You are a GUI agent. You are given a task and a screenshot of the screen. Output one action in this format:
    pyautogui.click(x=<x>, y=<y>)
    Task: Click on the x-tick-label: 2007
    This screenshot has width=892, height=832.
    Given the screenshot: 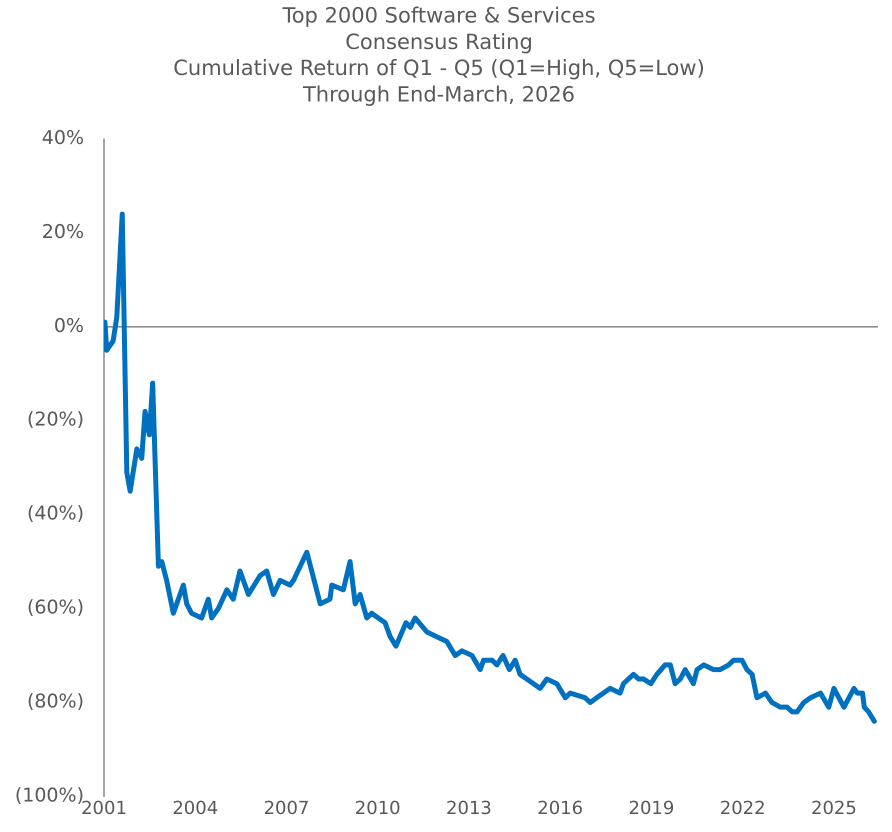 What is the action you would take?
    pyautogui.click(x=287, y=808)
    